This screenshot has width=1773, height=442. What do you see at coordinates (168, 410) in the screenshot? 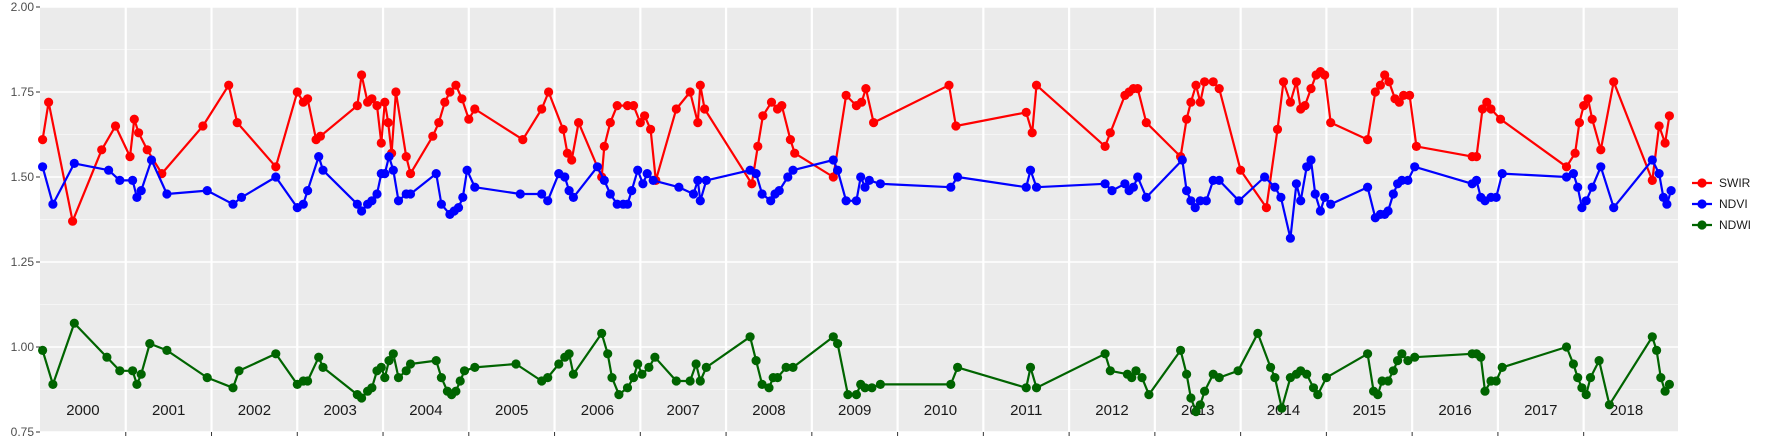
I see `year-label: 2001` at bounding box center [168, 410].